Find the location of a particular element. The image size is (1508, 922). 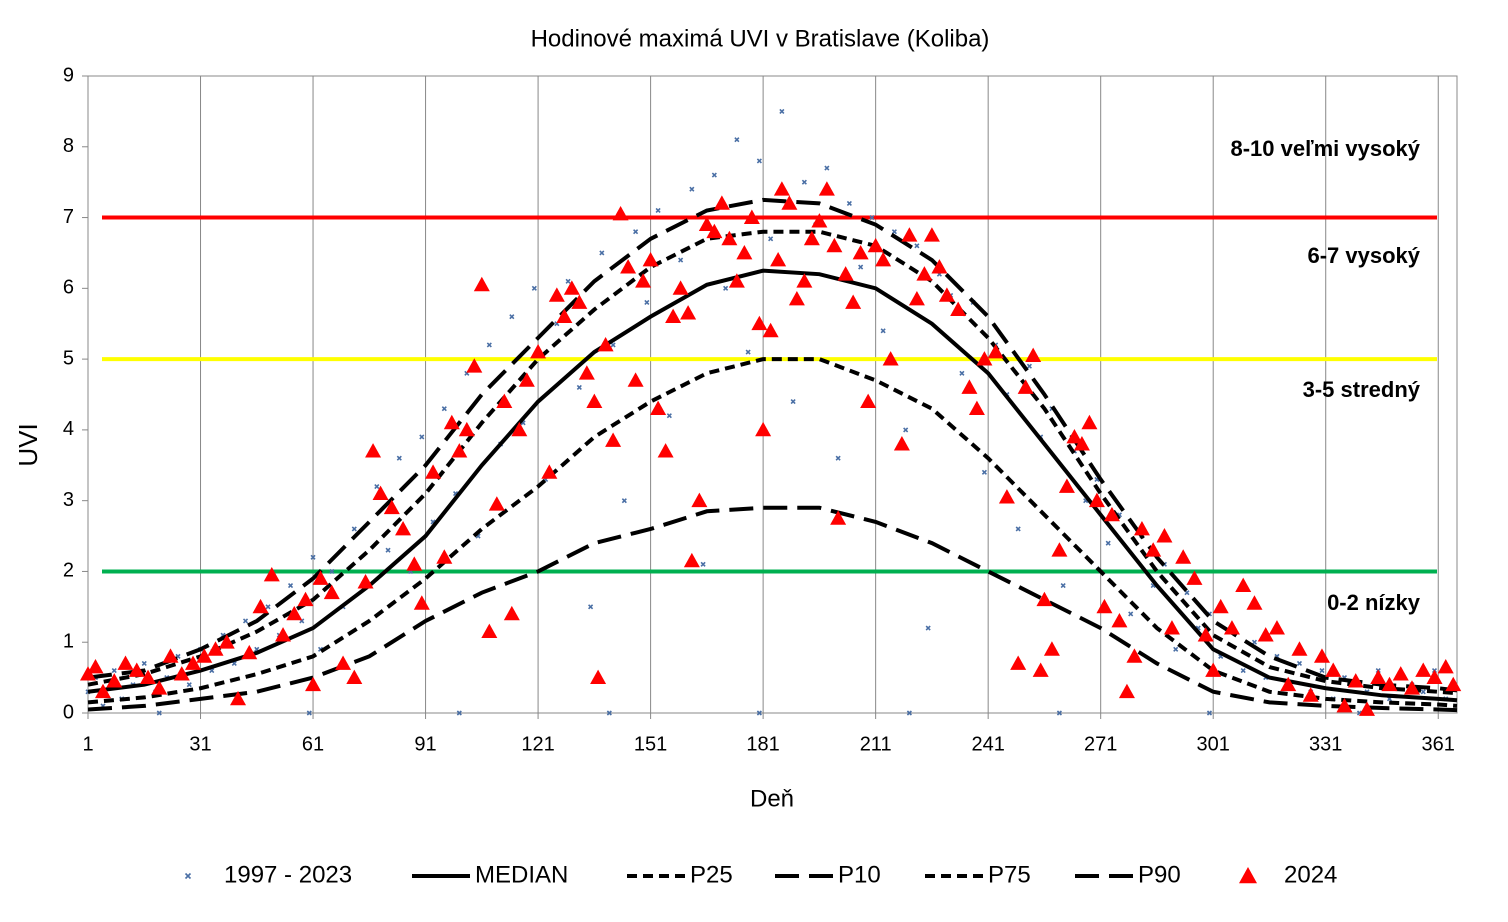

x-tick-label: 31 is located at coordinates (200, 744).